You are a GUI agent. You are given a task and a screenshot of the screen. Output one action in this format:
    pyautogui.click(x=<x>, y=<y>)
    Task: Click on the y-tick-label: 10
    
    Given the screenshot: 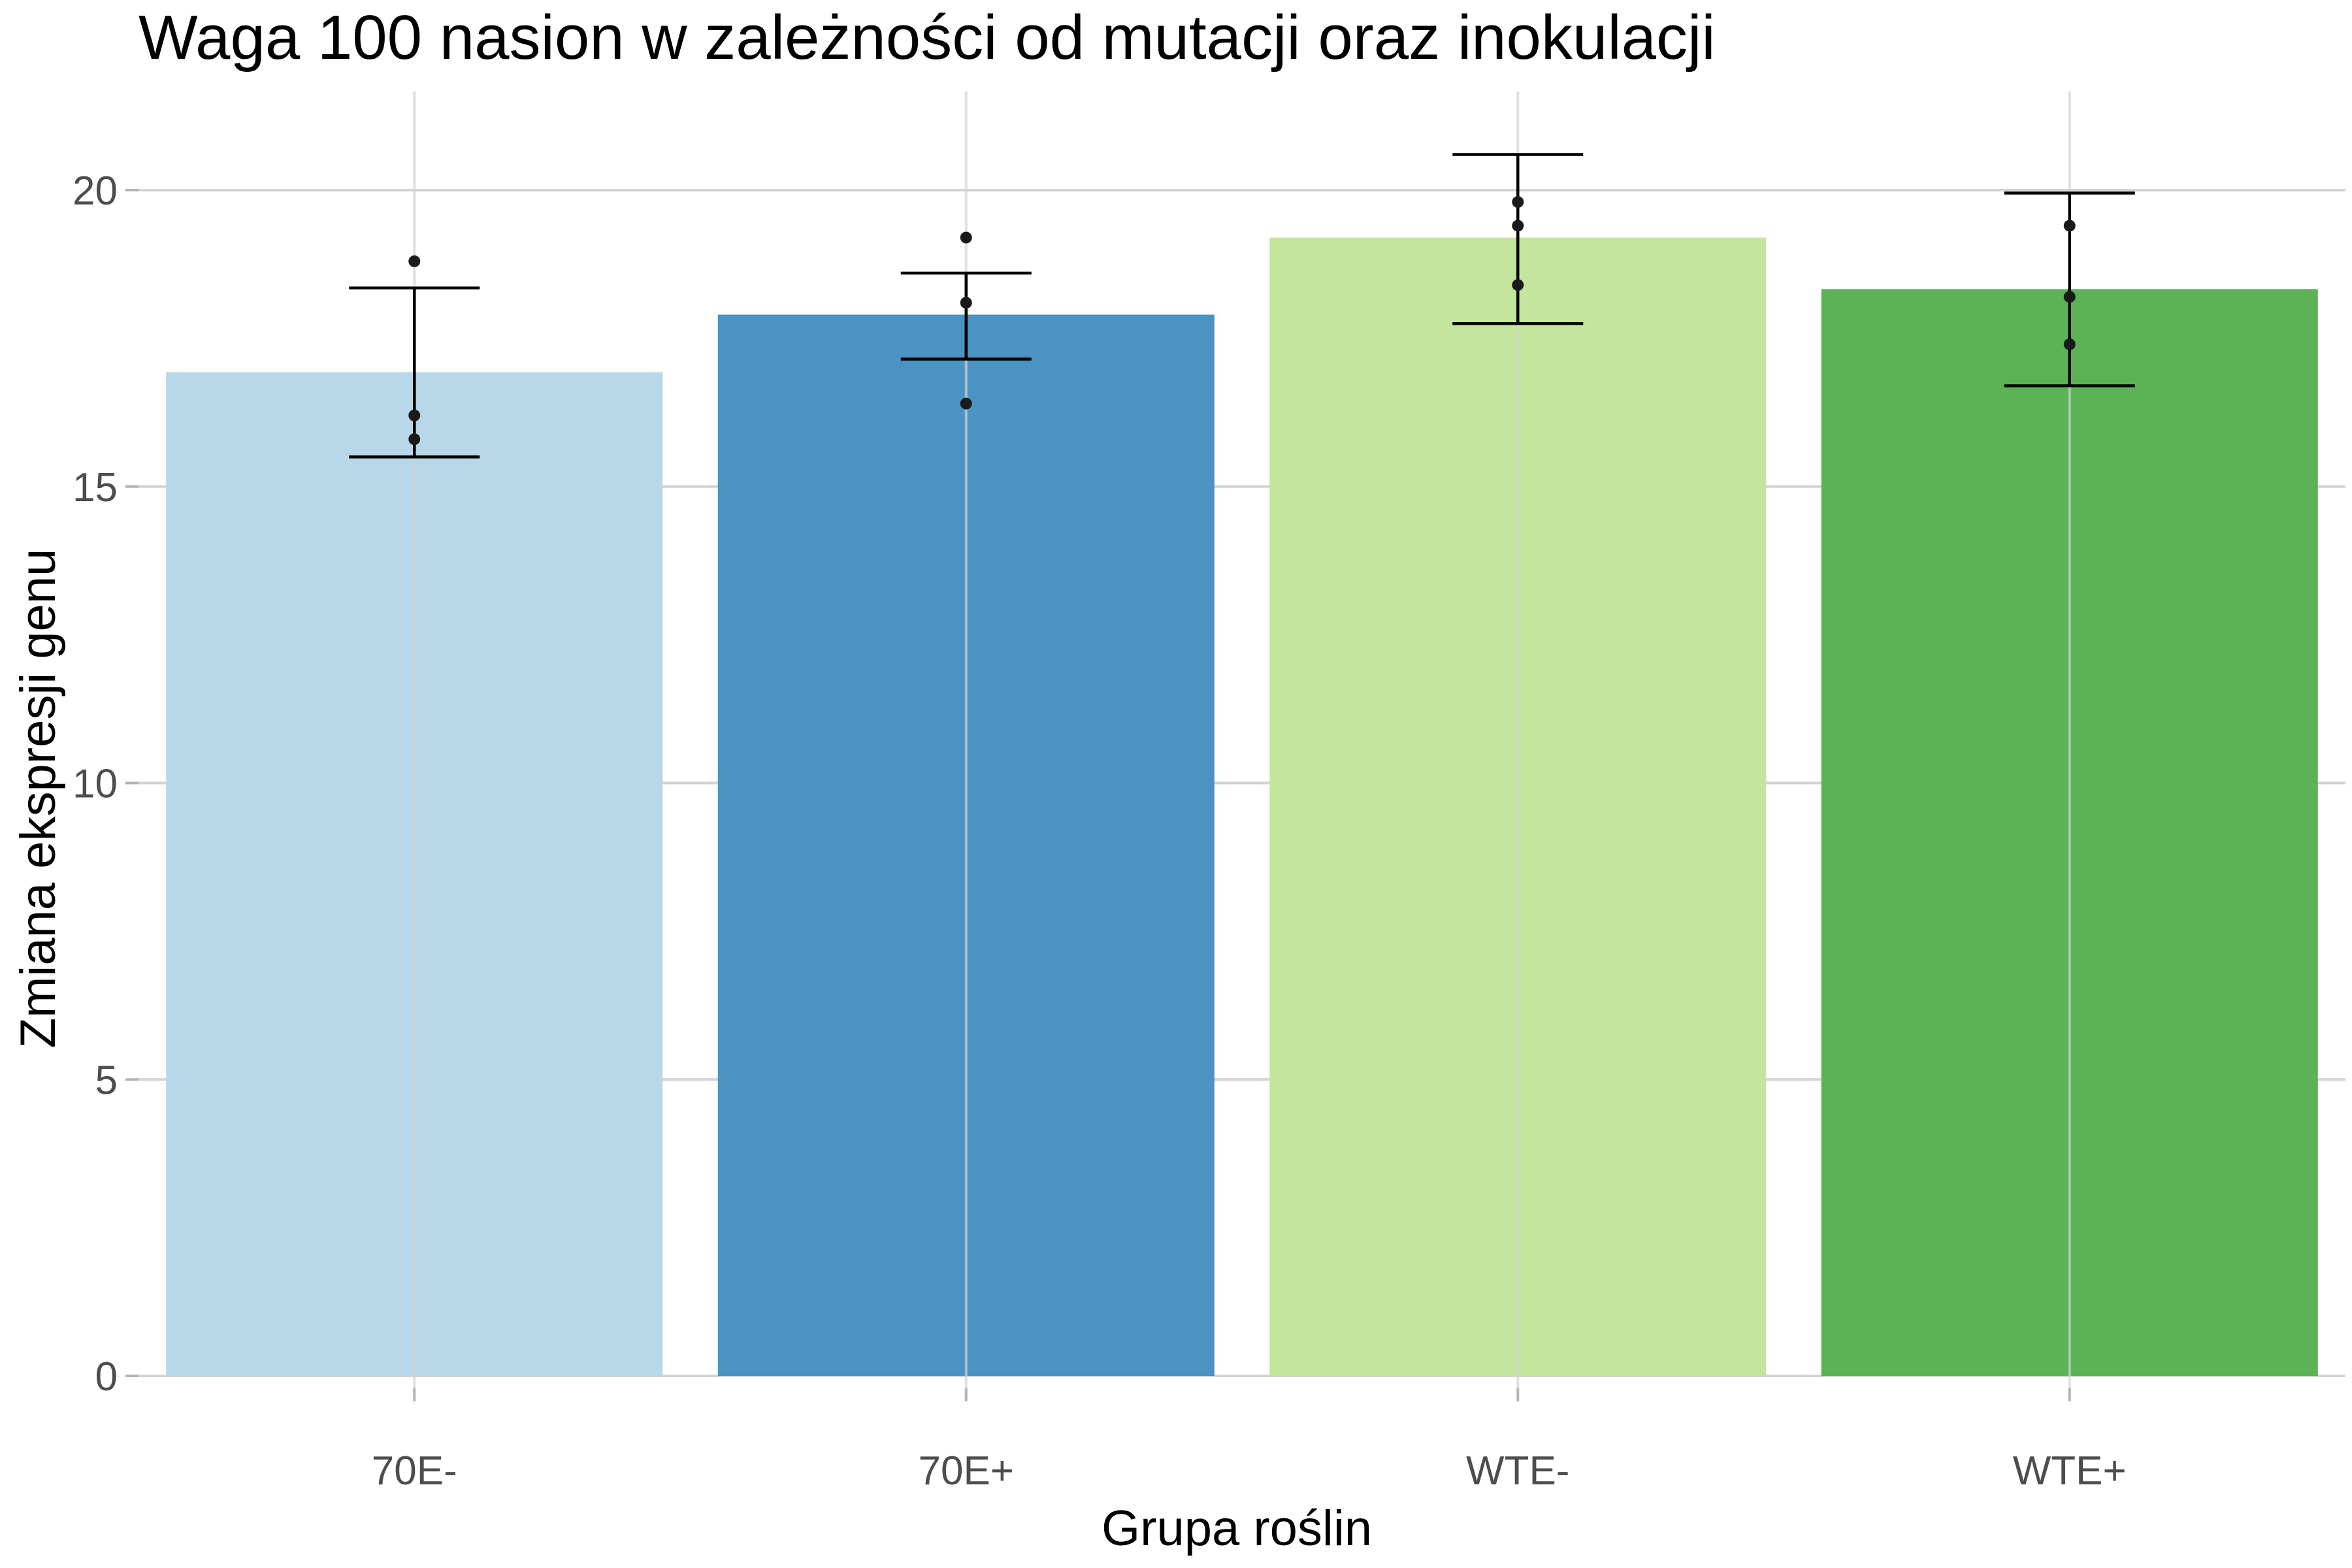 What is the action you would take?
    pyautogui.click(x=95, y=784)
    